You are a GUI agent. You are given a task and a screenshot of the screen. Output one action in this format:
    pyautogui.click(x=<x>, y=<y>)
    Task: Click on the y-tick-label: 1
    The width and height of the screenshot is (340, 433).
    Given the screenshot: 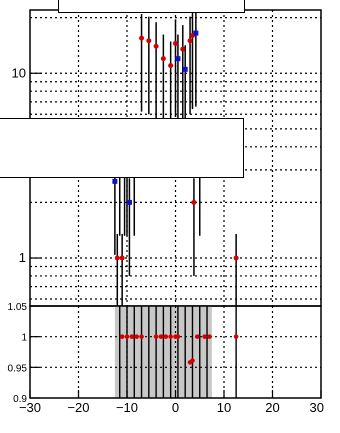 What is the action you would take?
    pyautogui.click(x=22, y=257)
    